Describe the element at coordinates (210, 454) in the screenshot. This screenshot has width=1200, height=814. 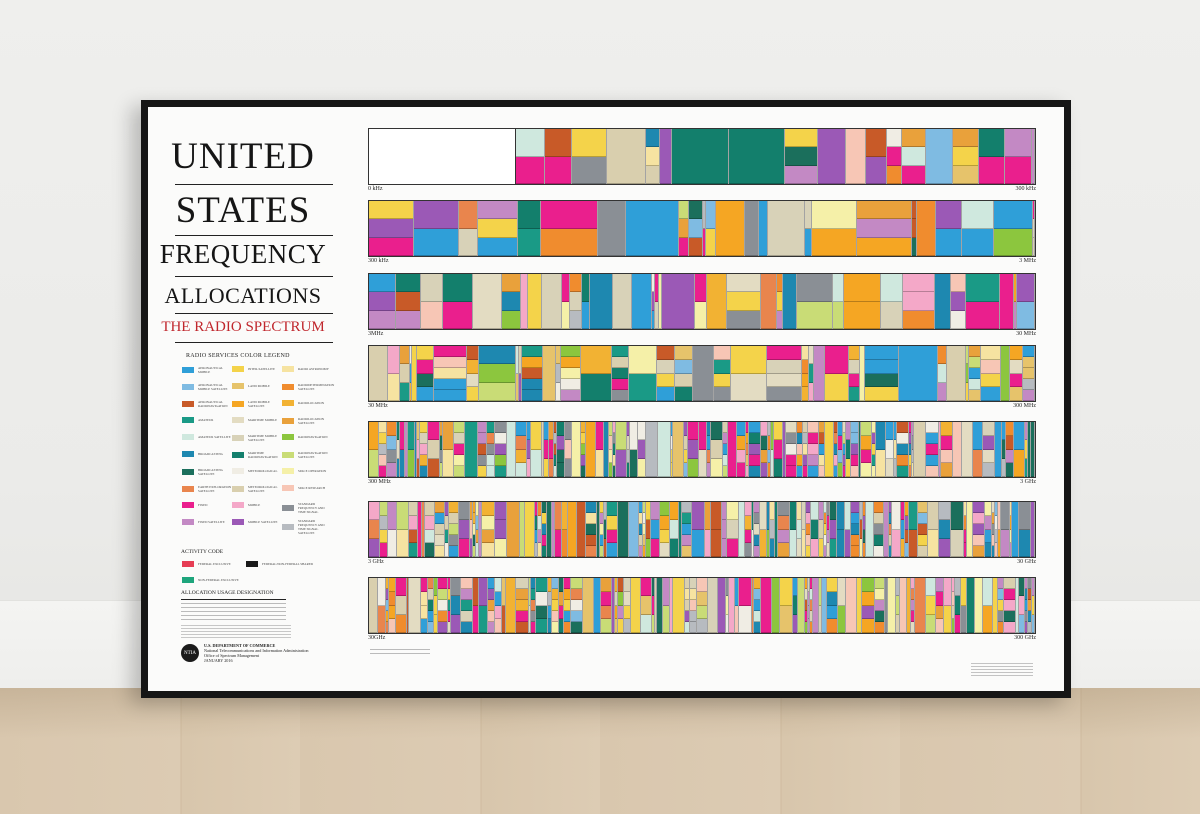
I see `legend-label: BROADCASTING` at that location.